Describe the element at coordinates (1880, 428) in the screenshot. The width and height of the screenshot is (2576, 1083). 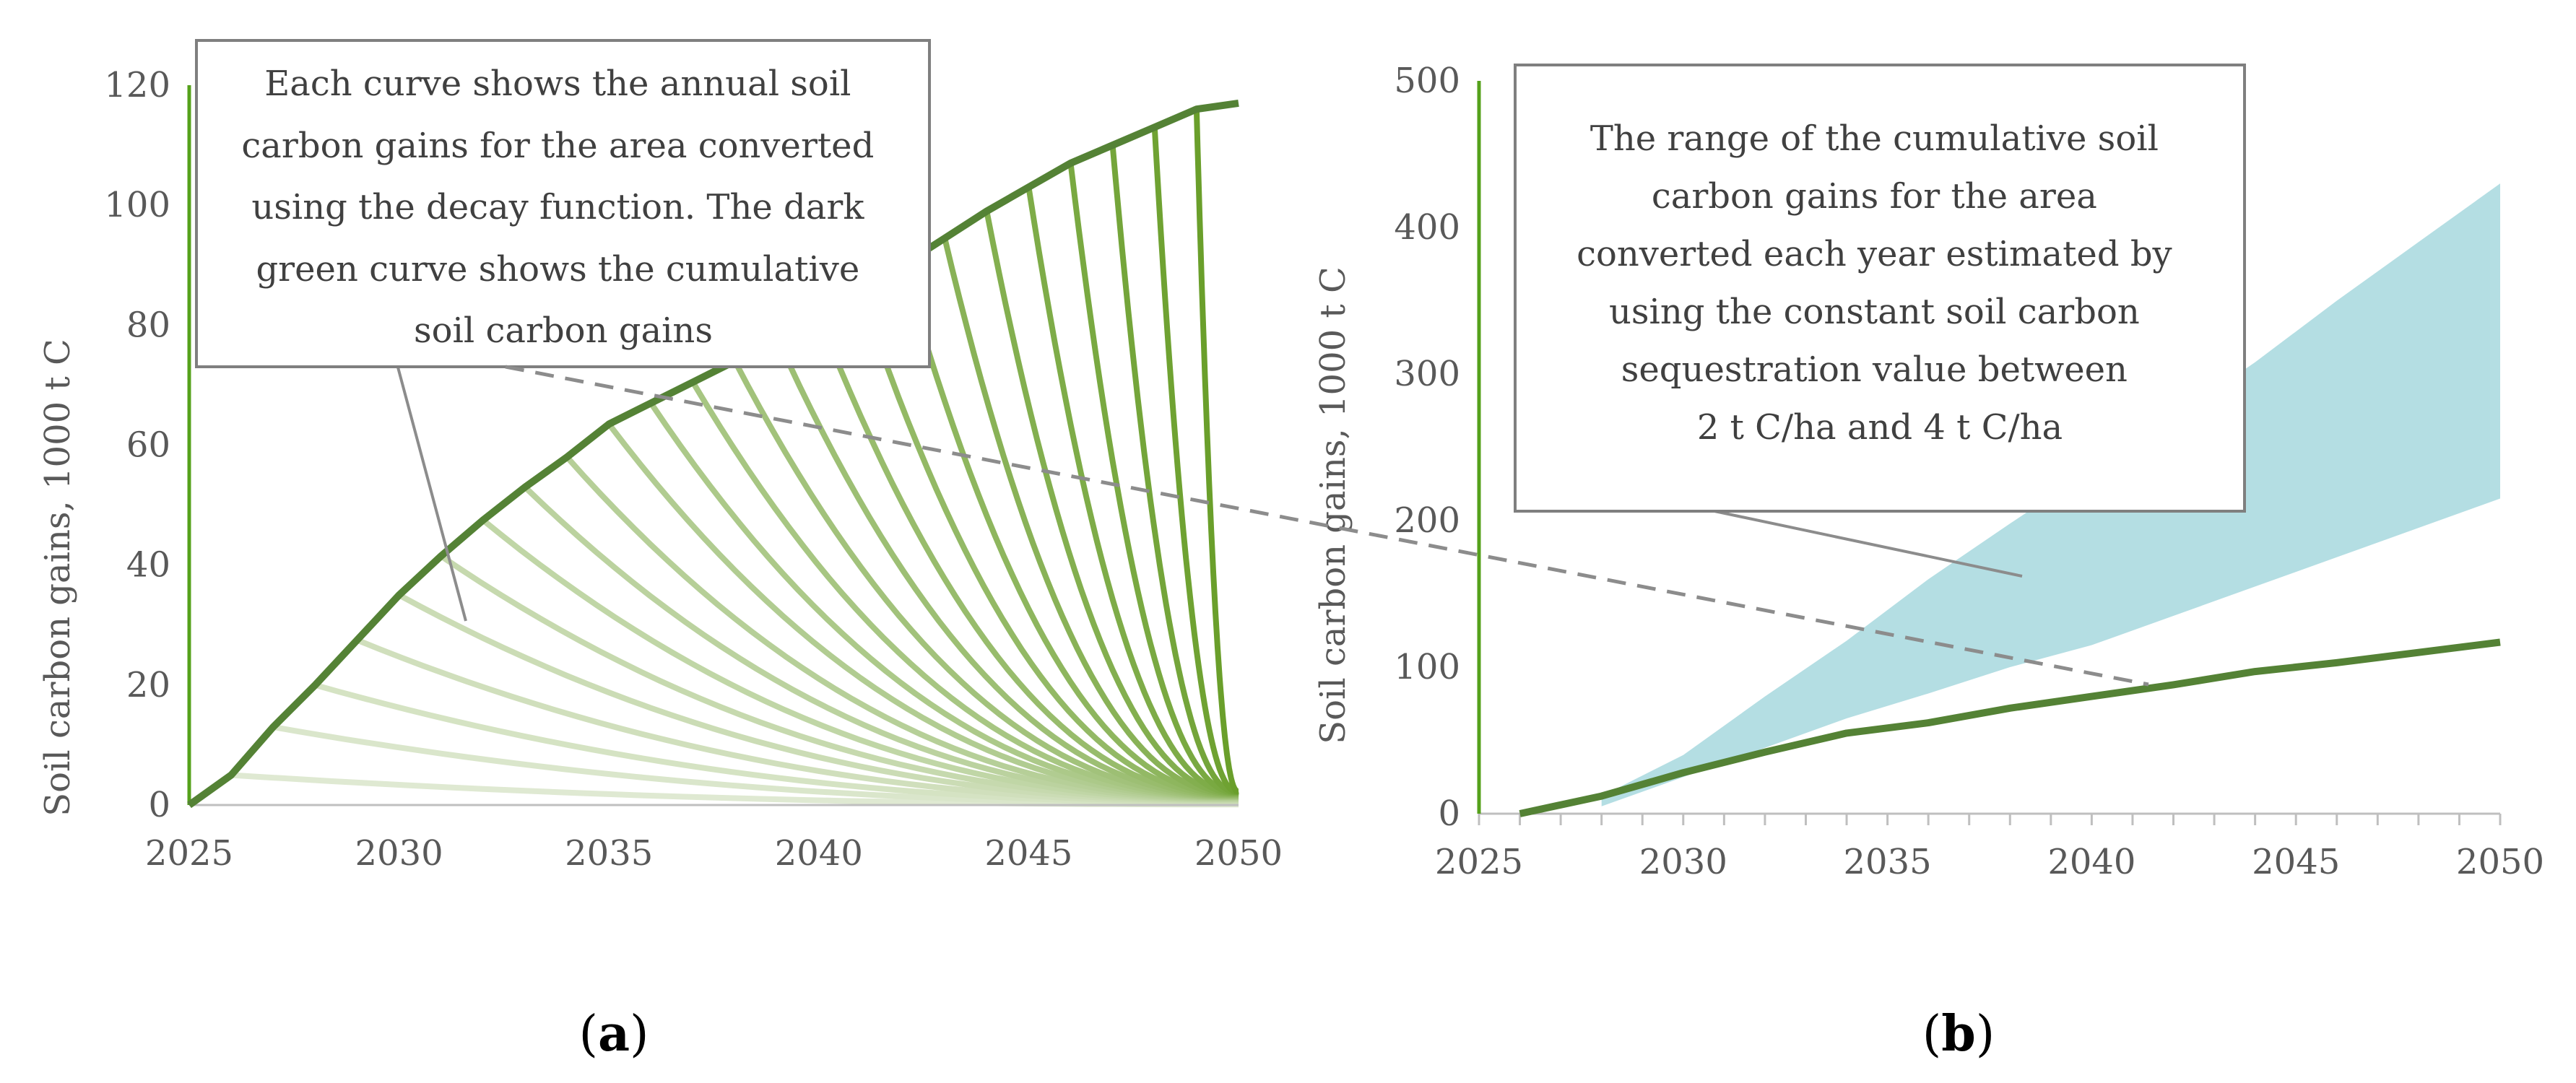
I see `annotation-line: 2 t C/ha and 4 t C/ha` at that location.